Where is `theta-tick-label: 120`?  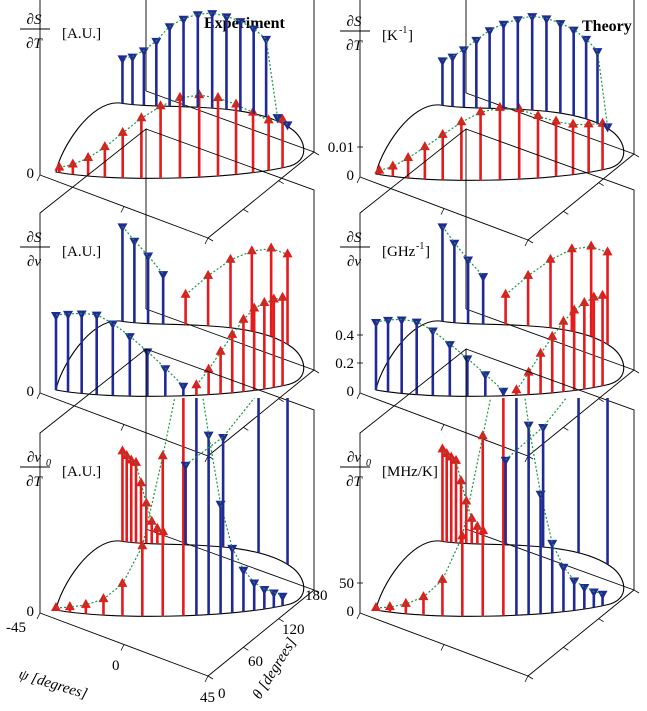 theta-tick-label: 120 is located at coordinates (293, 630).